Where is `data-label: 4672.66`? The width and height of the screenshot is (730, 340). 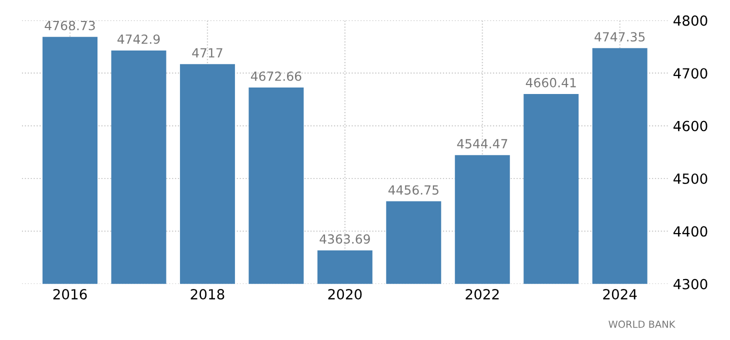 data-label: 4672.66 is located at coordinates (276, 76).